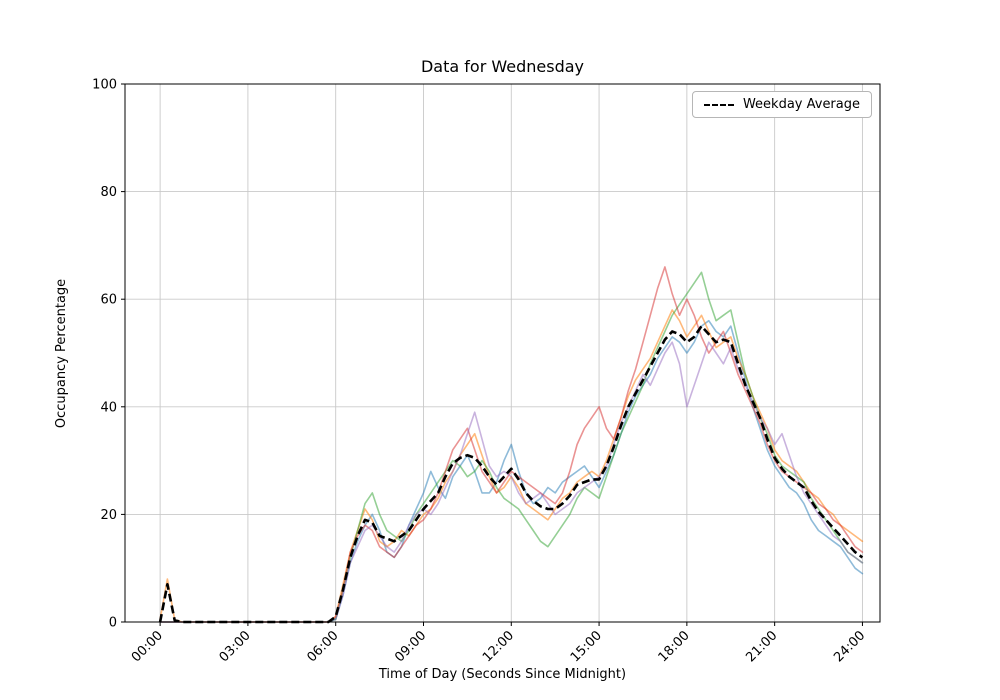 Image resolution: width=1000 pixels, height=700 pixels. I want to click on x-tick-label: 00:00, so click(147, 646).